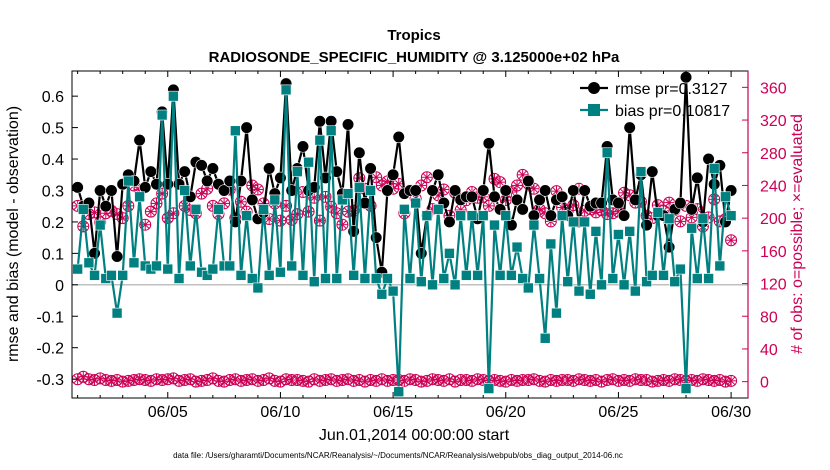 This screenshot has height=470, width=830. What do you see at coordinates (773, 219) in the screenshot?
I see `y2-tick-label: 200` at bounding box center [773, 219].